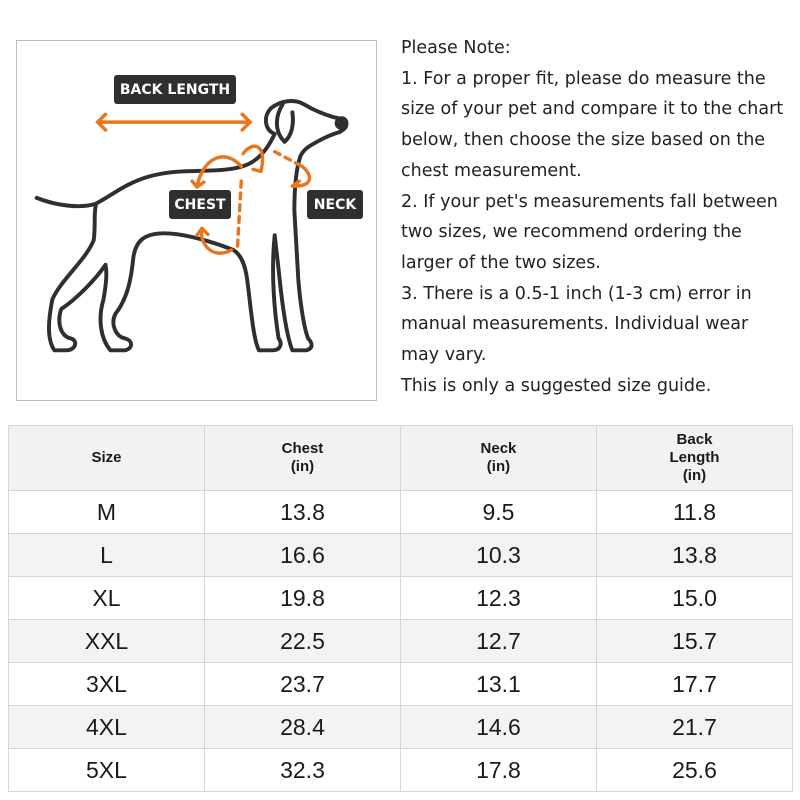  I want to click on cell-neck: 9.5, so click(498, 512).